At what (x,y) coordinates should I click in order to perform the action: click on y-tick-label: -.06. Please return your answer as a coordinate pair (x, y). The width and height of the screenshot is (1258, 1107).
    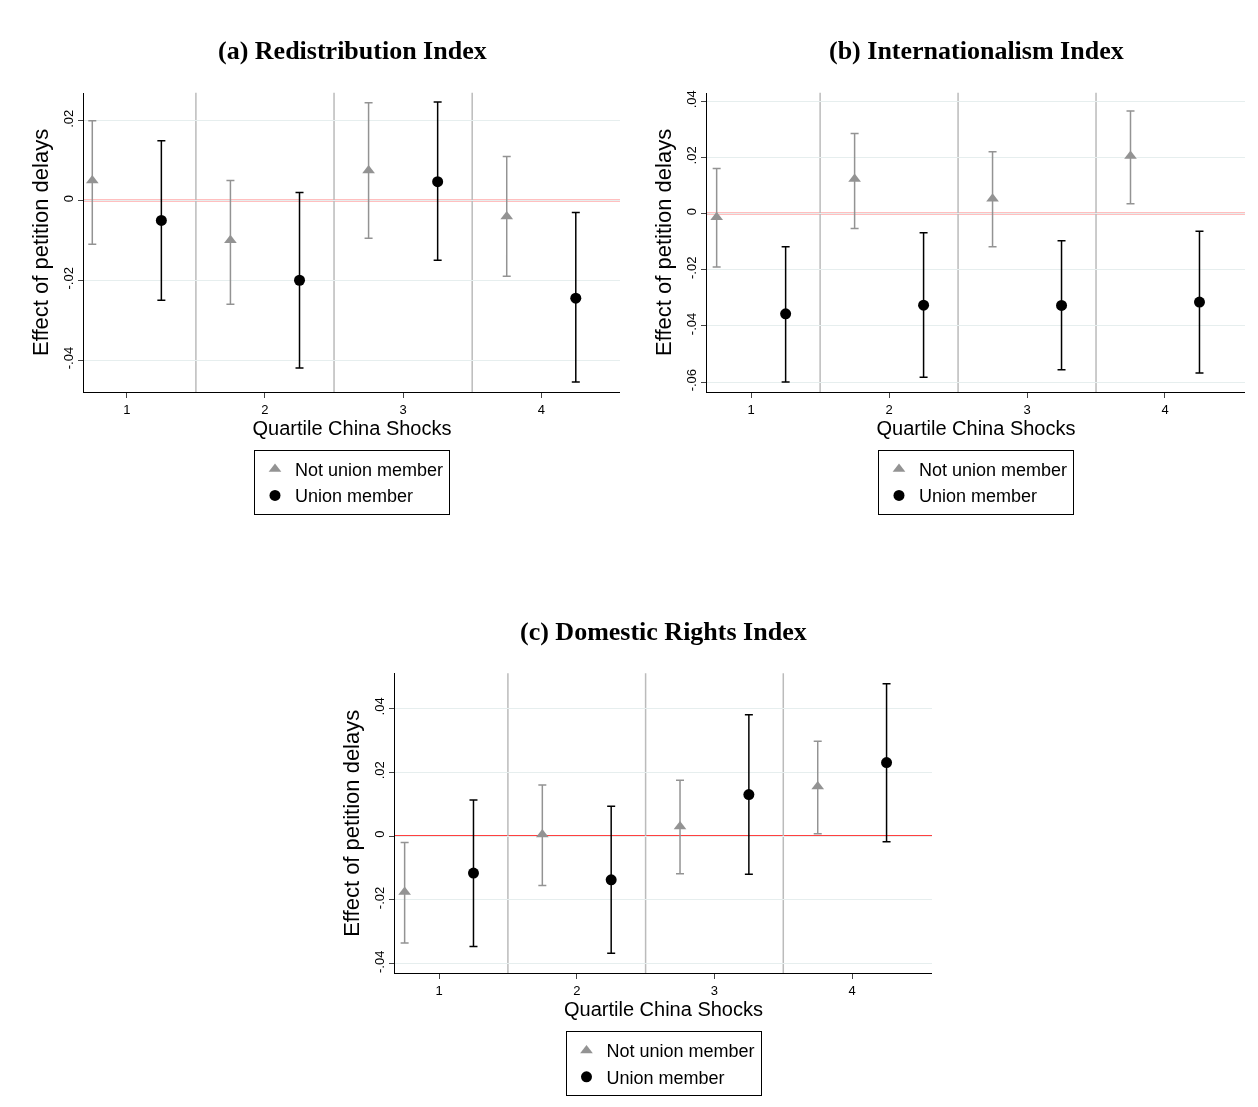
    Looking at the image, I should click on (691, 380).